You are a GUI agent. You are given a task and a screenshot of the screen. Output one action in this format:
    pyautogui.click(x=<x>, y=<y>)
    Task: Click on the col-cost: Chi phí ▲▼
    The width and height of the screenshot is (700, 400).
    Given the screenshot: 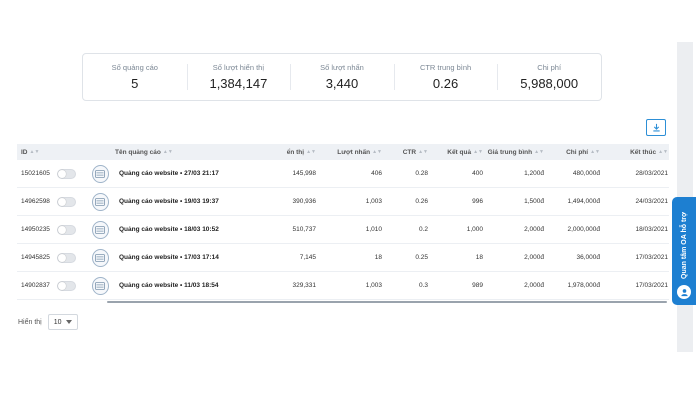 What is the action you would take?
    pyautogui.click(x=572, y=152)
    